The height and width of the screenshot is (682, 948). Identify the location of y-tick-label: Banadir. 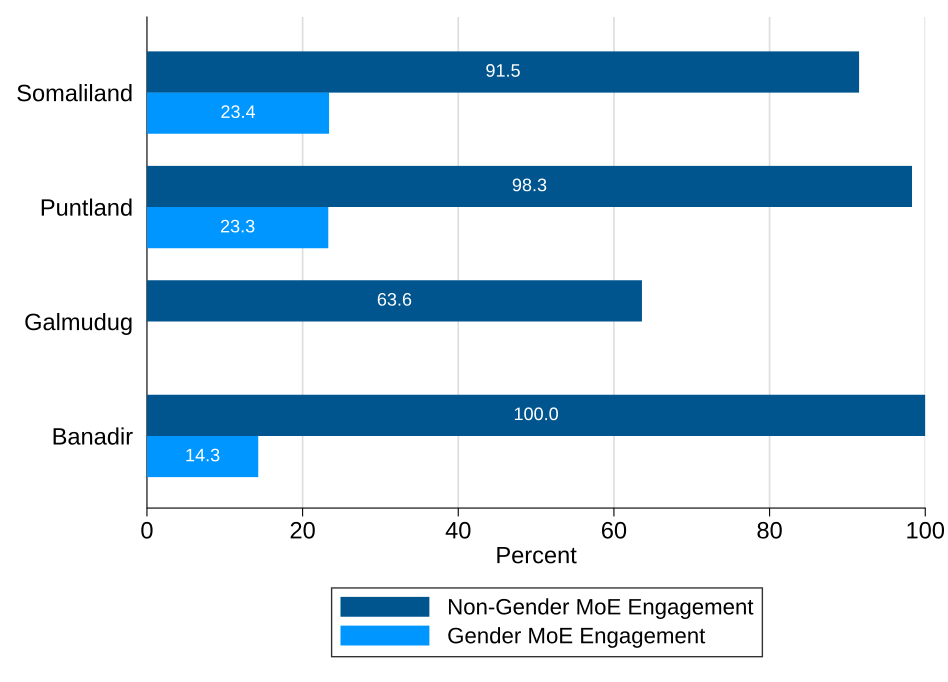
(93, 436).